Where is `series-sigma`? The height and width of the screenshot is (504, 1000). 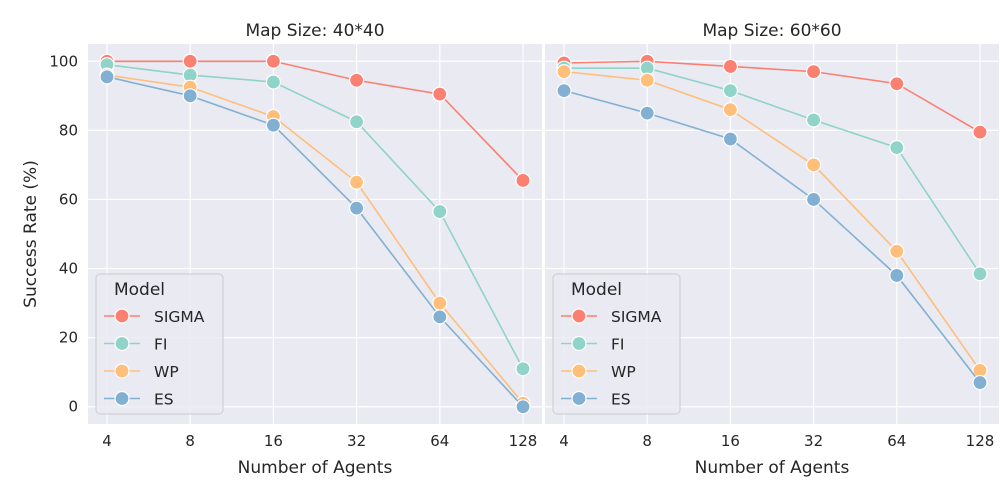 series-sigma is located at coordinates (772, 96).